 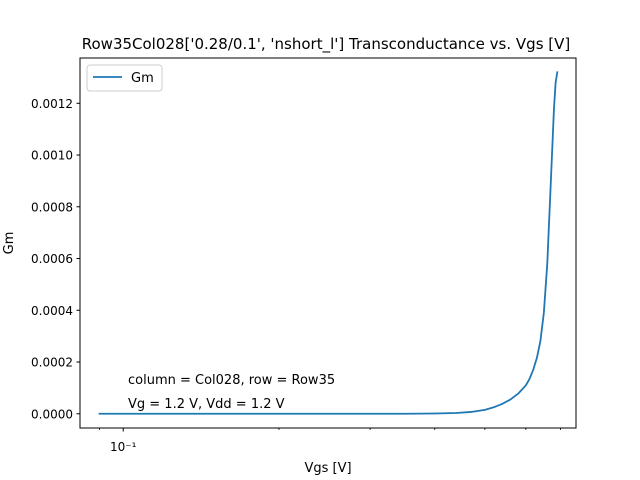 I want to click on annotation-position: column = Col028, row = Row35, so click(x=231, y=380).